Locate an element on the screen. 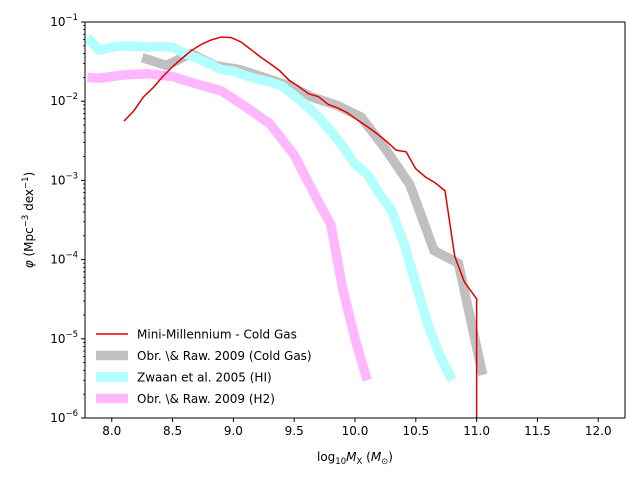  svg-text: φ (Mpc−3 dex−1) is located at coordinates (28, 220).